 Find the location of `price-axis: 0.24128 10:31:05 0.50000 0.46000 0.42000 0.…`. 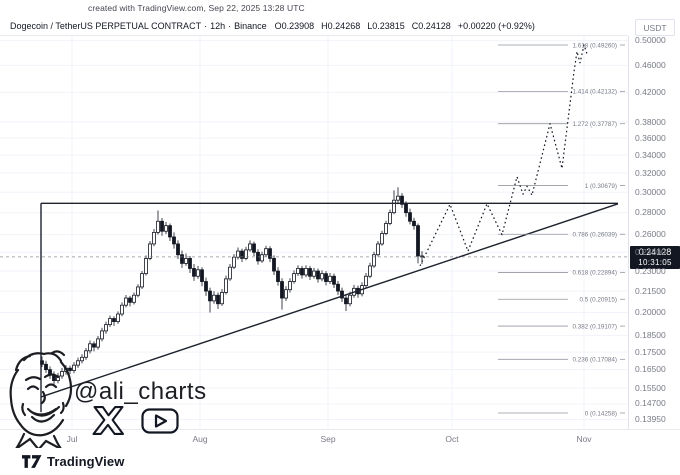

price-axis: 0.24128 10:31:05 0.50000 0.46000 0.42000 0.… is located at coordinates (654, 232).